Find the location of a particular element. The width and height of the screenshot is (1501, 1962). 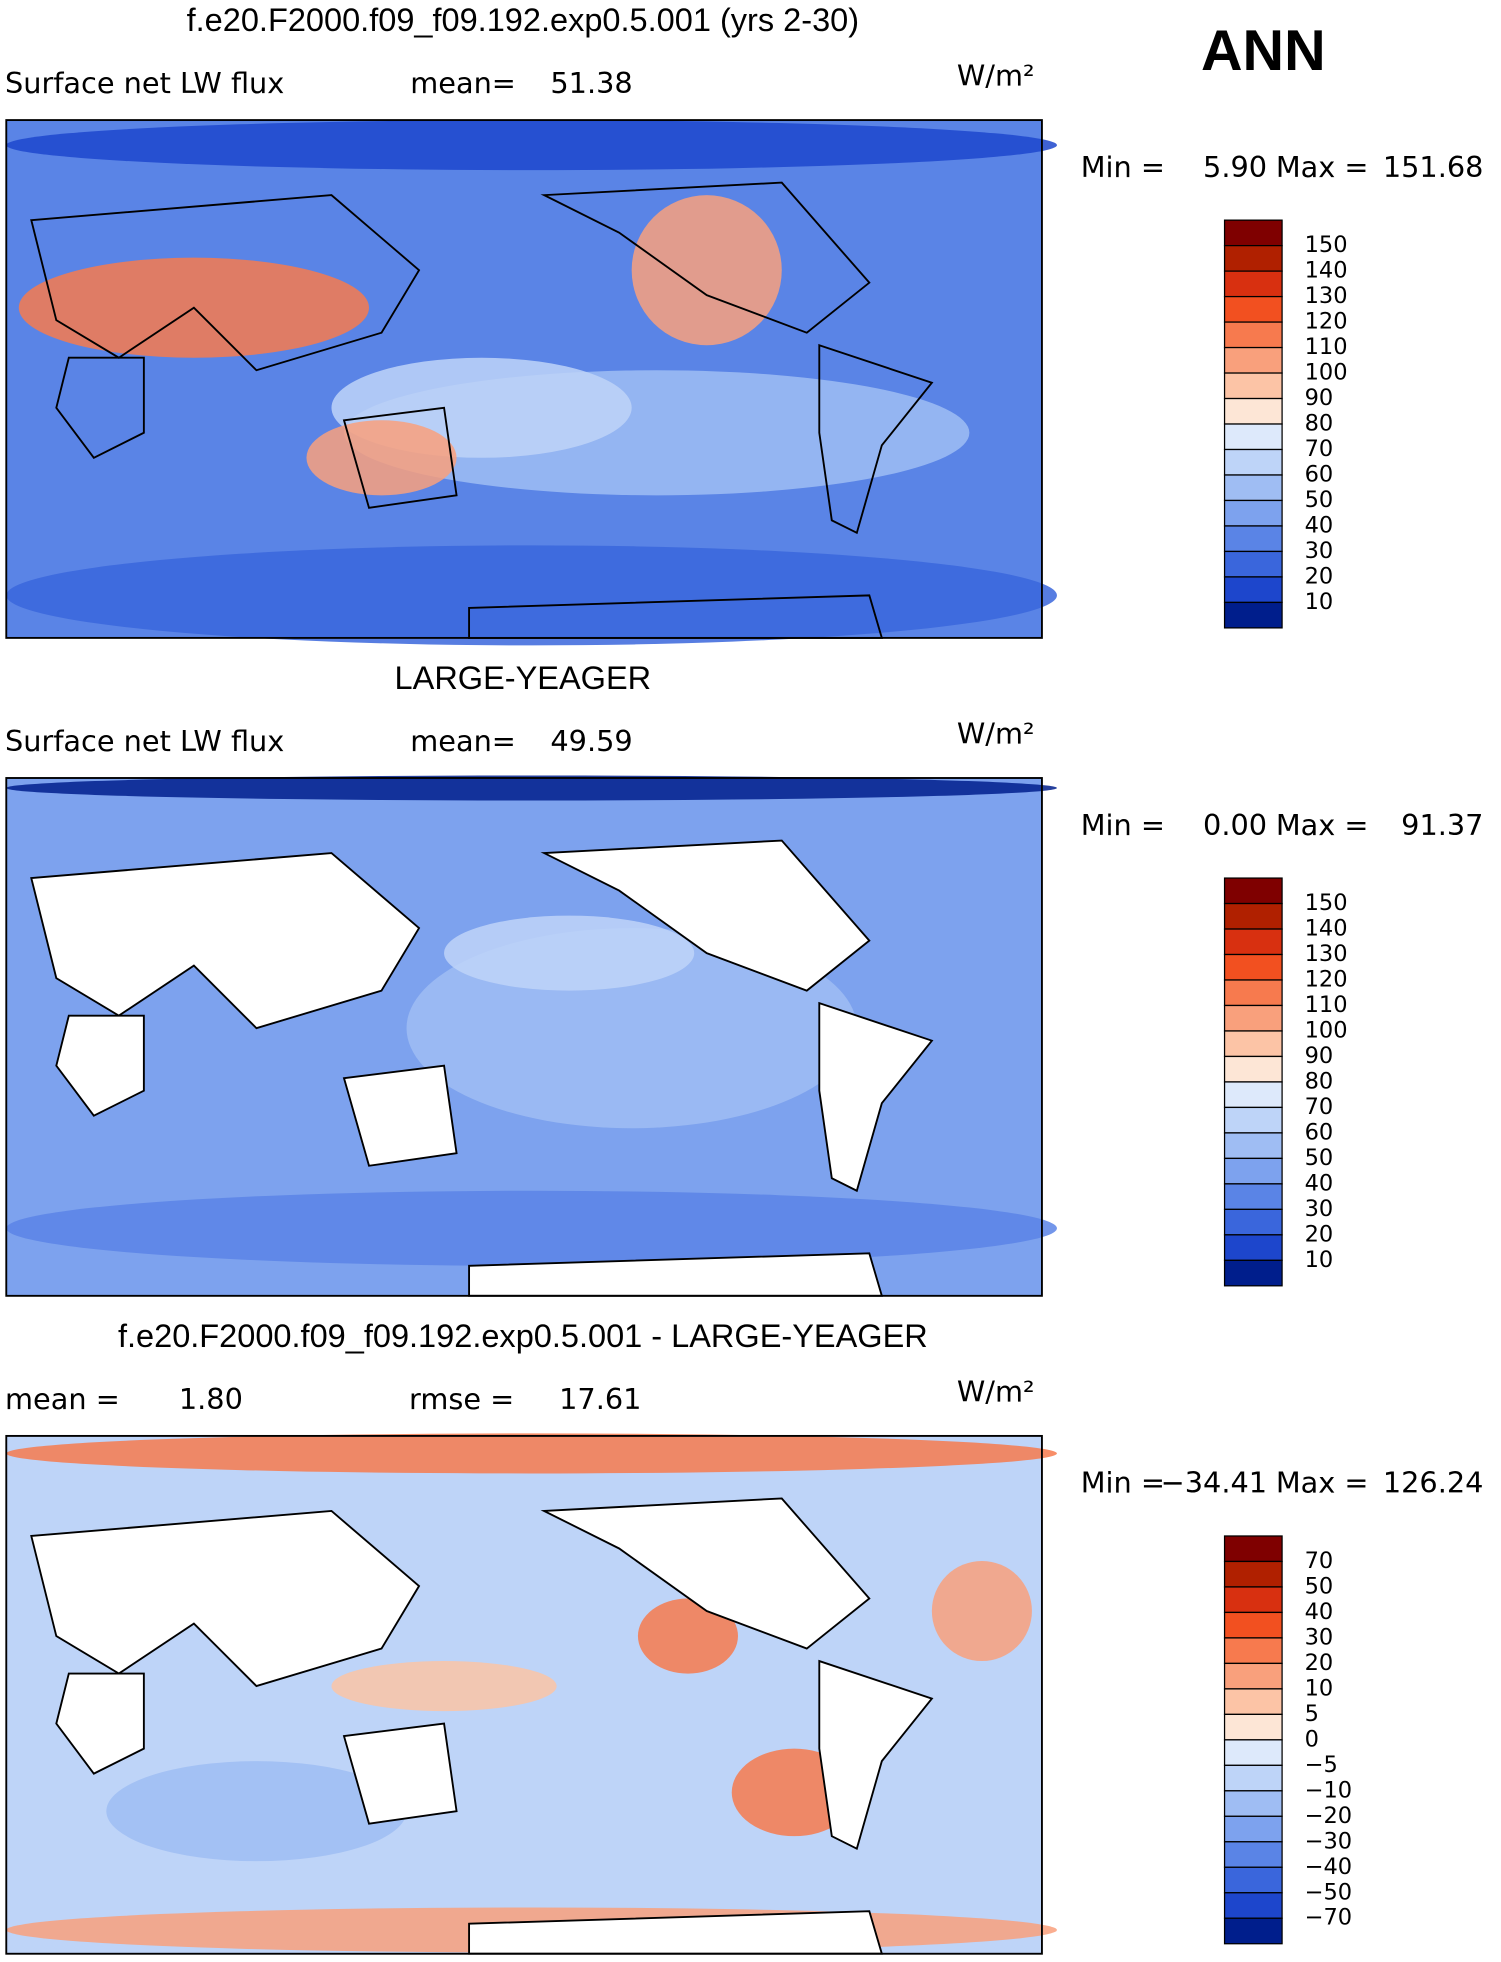

stat-value: 49.59 is located at coordinates (591, 741).